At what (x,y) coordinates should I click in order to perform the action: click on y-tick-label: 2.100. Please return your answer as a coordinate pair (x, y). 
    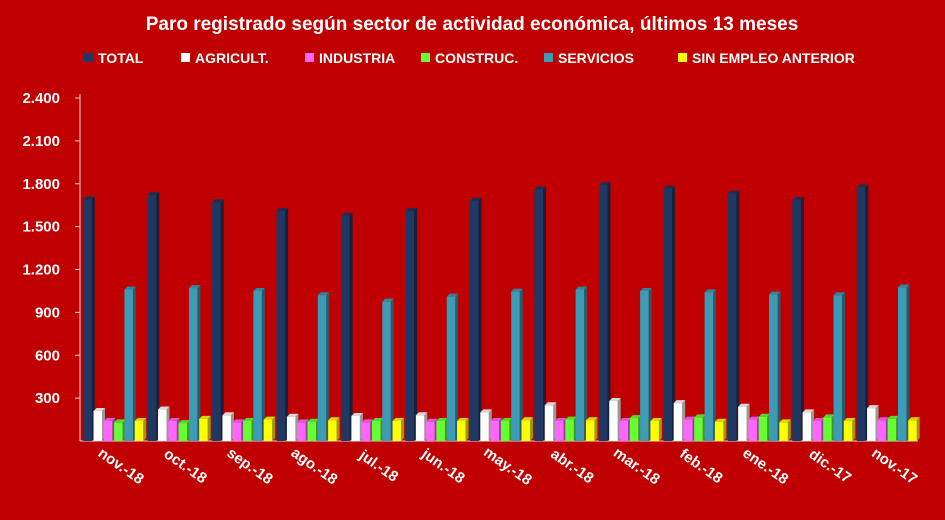
    Looking at the image, I should click on (41, 141).